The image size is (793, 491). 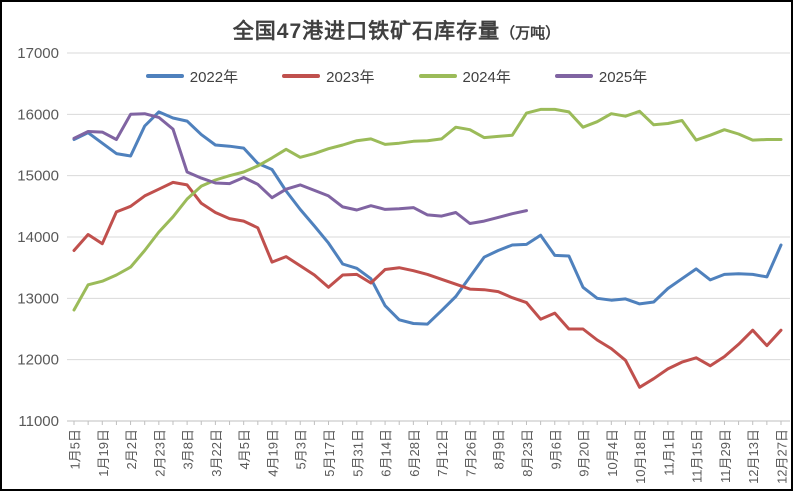 I want to click on x-axis-tick-label: 4月19日, so click(x=272, y=453).